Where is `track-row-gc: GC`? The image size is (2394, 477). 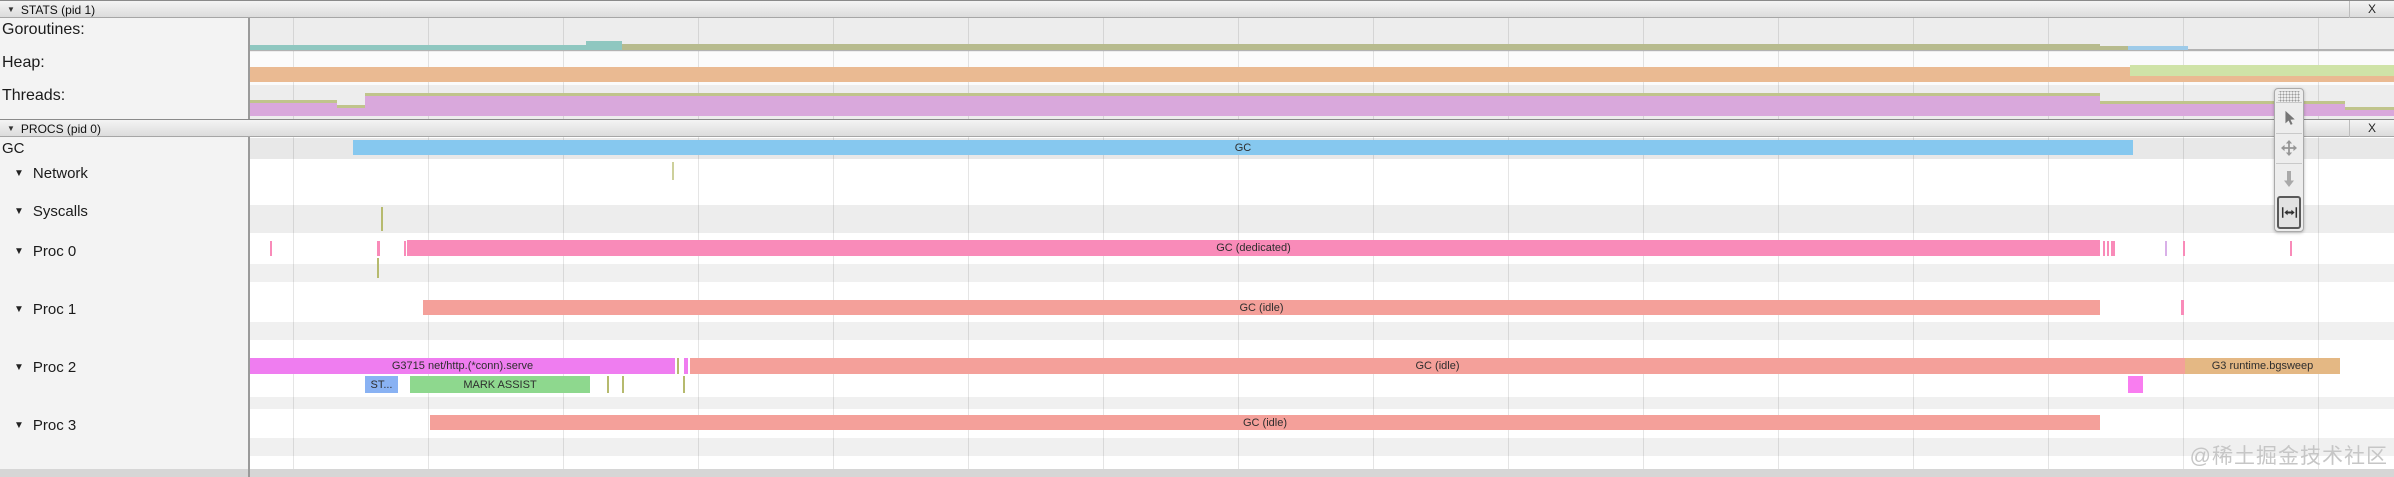 track-row-gc: GC is located at coordinates (124, 148).